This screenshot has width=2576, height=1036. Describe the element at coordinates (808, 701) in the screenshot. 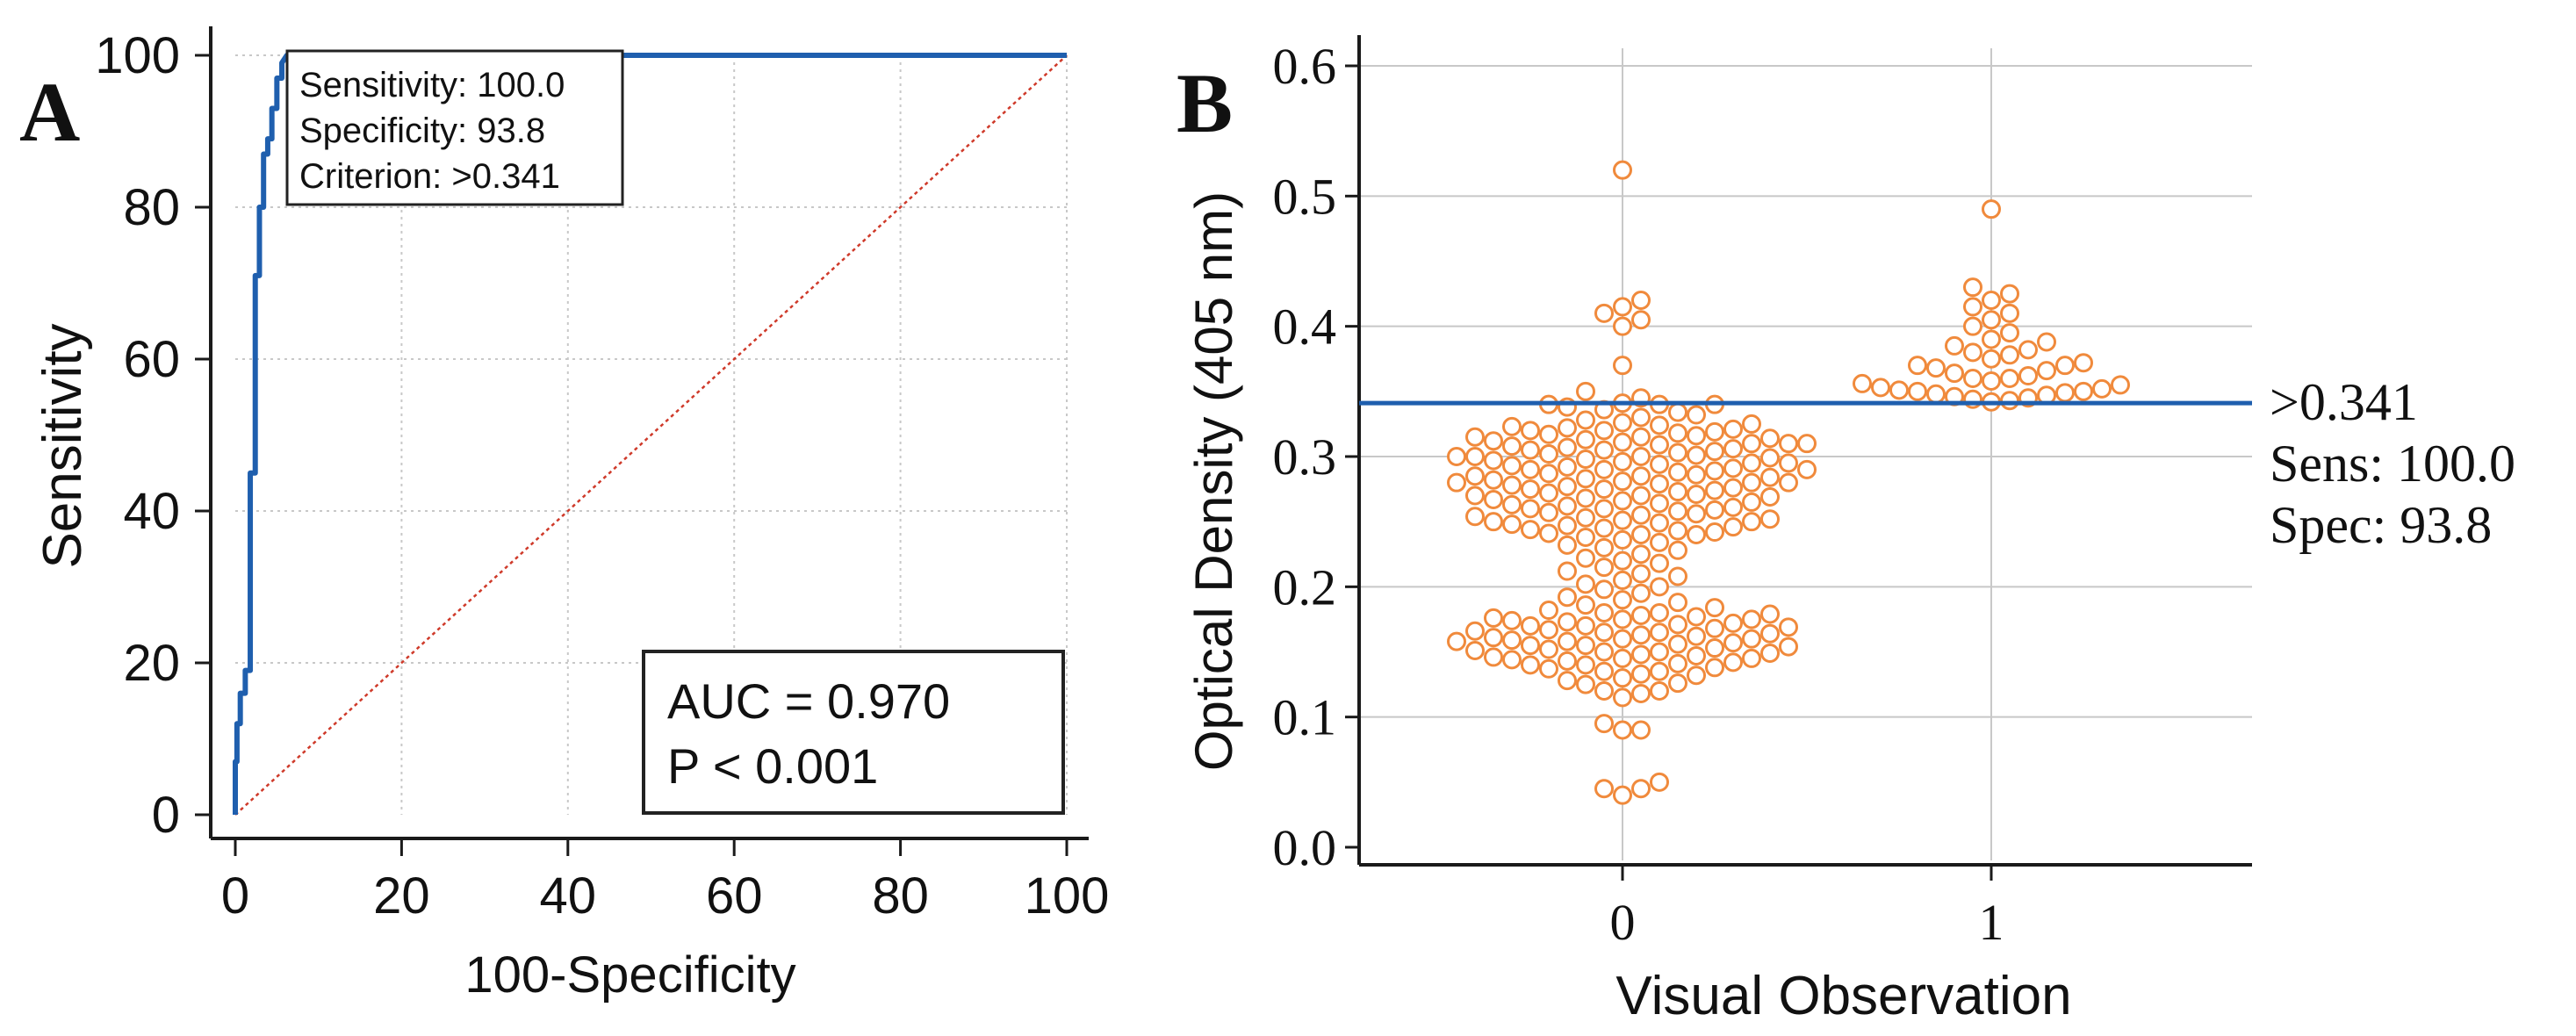

I see `stats-auc: AUC = 0.970` at that location.